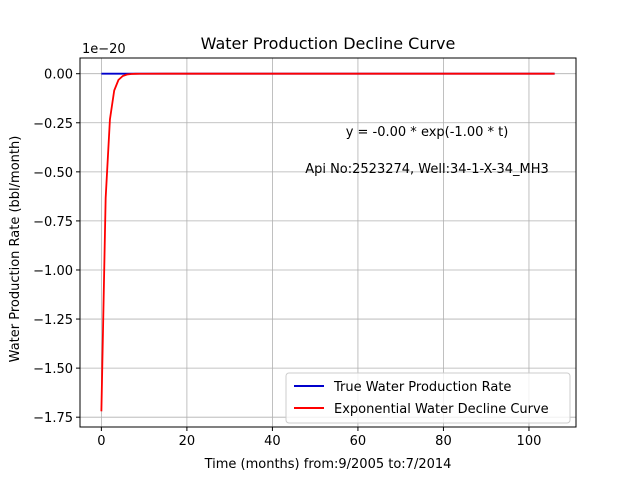 The height and width of the screenshot is (480, 640). What do you see at coordinates (529, 441) in the screenshot?
I see `x-tick-label: 100` at bounding box center [529, 441].